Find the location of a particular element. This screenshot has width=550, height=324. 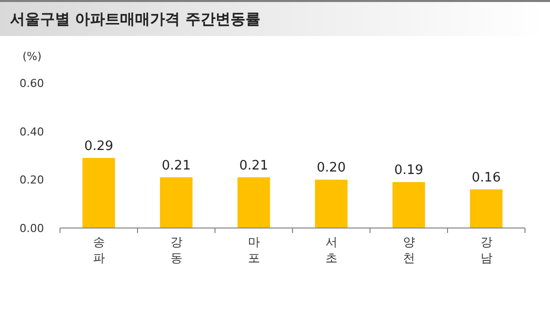

y-tick-label: 0.40 is located at coordinates (32, 131).